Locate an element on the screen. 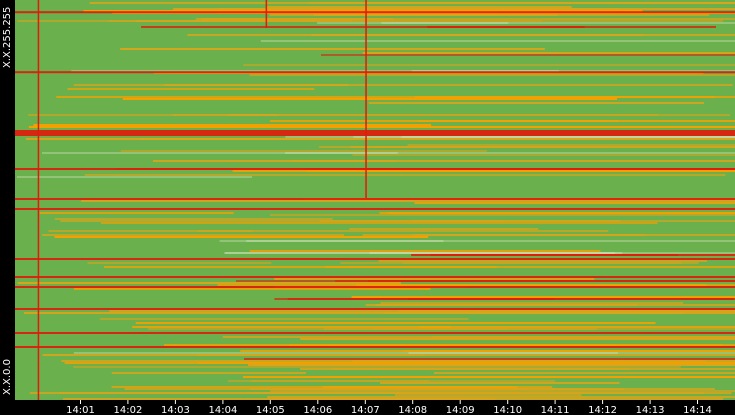 The width and height of the screenshot is (735, 415). heatmap-highlight-column is located at coordinates (366, 99).